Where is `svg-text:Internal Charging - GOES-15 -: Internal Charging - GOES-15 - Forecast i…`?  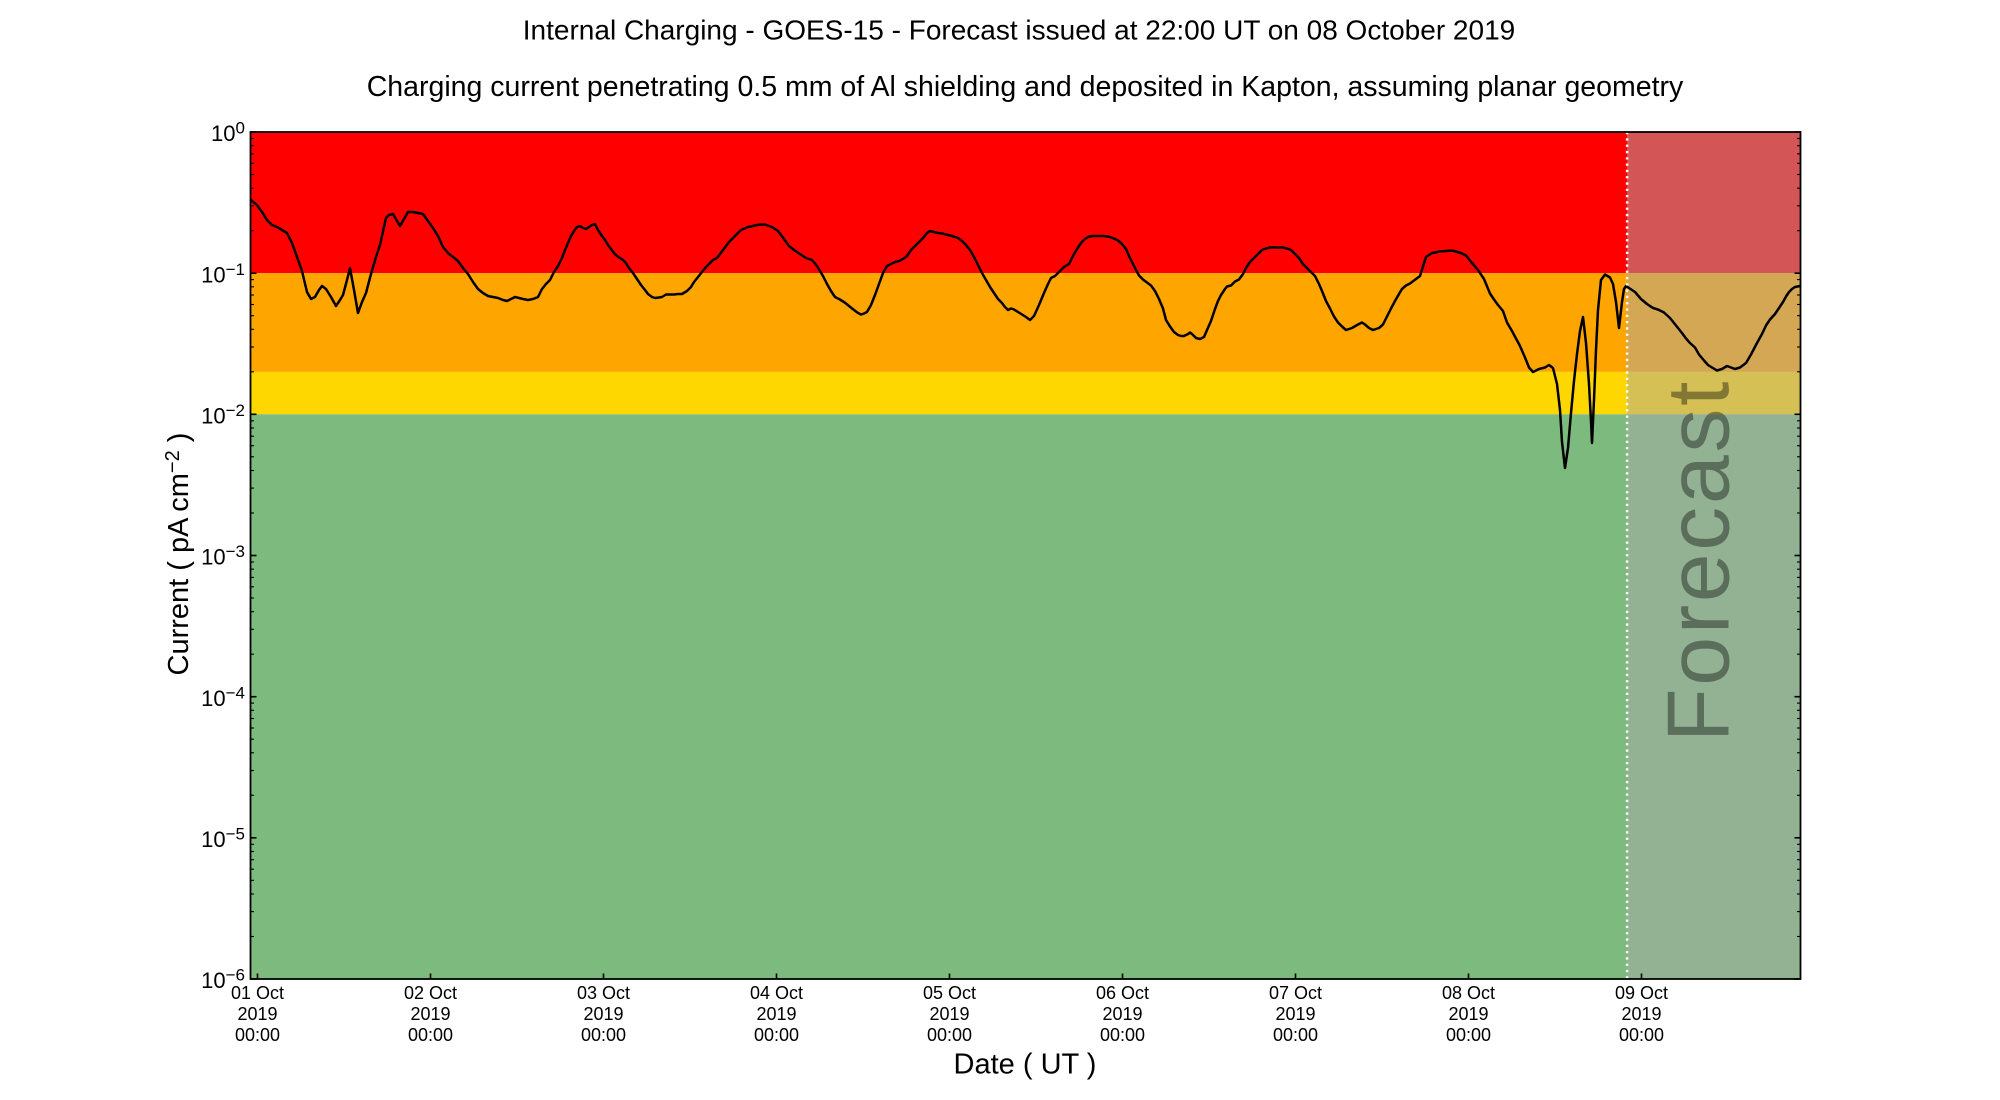
svg-text:Internal Charging - GOES-15 -: Internal Charging - GOES-15 - Forecast i… is located at coordinates (1019, 30).